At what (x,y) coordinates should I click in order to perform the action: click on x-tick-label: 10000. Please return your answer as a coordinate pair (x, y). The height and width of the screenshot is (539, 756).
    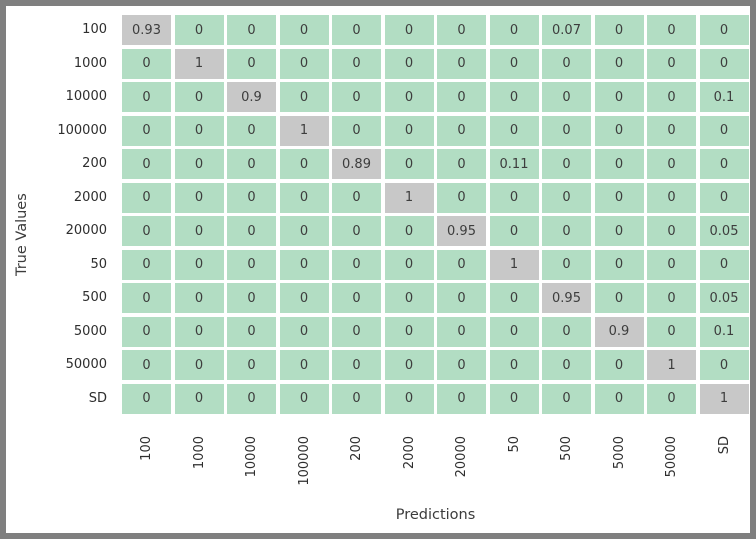
    Looking at the image, I should click on (251, 457).